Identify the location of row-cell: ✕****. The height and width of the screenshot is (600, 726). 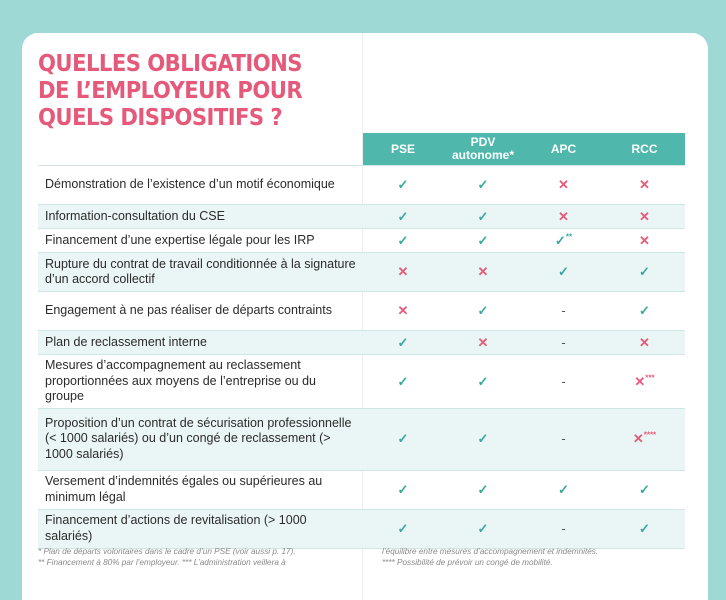
(644, 439).